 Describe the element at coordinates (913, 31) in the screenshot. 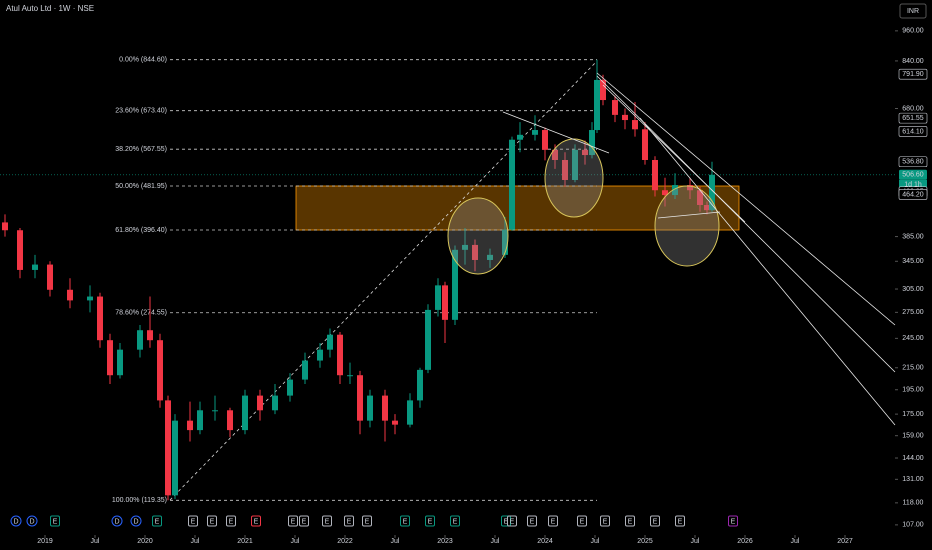

I see `y-tick-label: 960.00` at that location.